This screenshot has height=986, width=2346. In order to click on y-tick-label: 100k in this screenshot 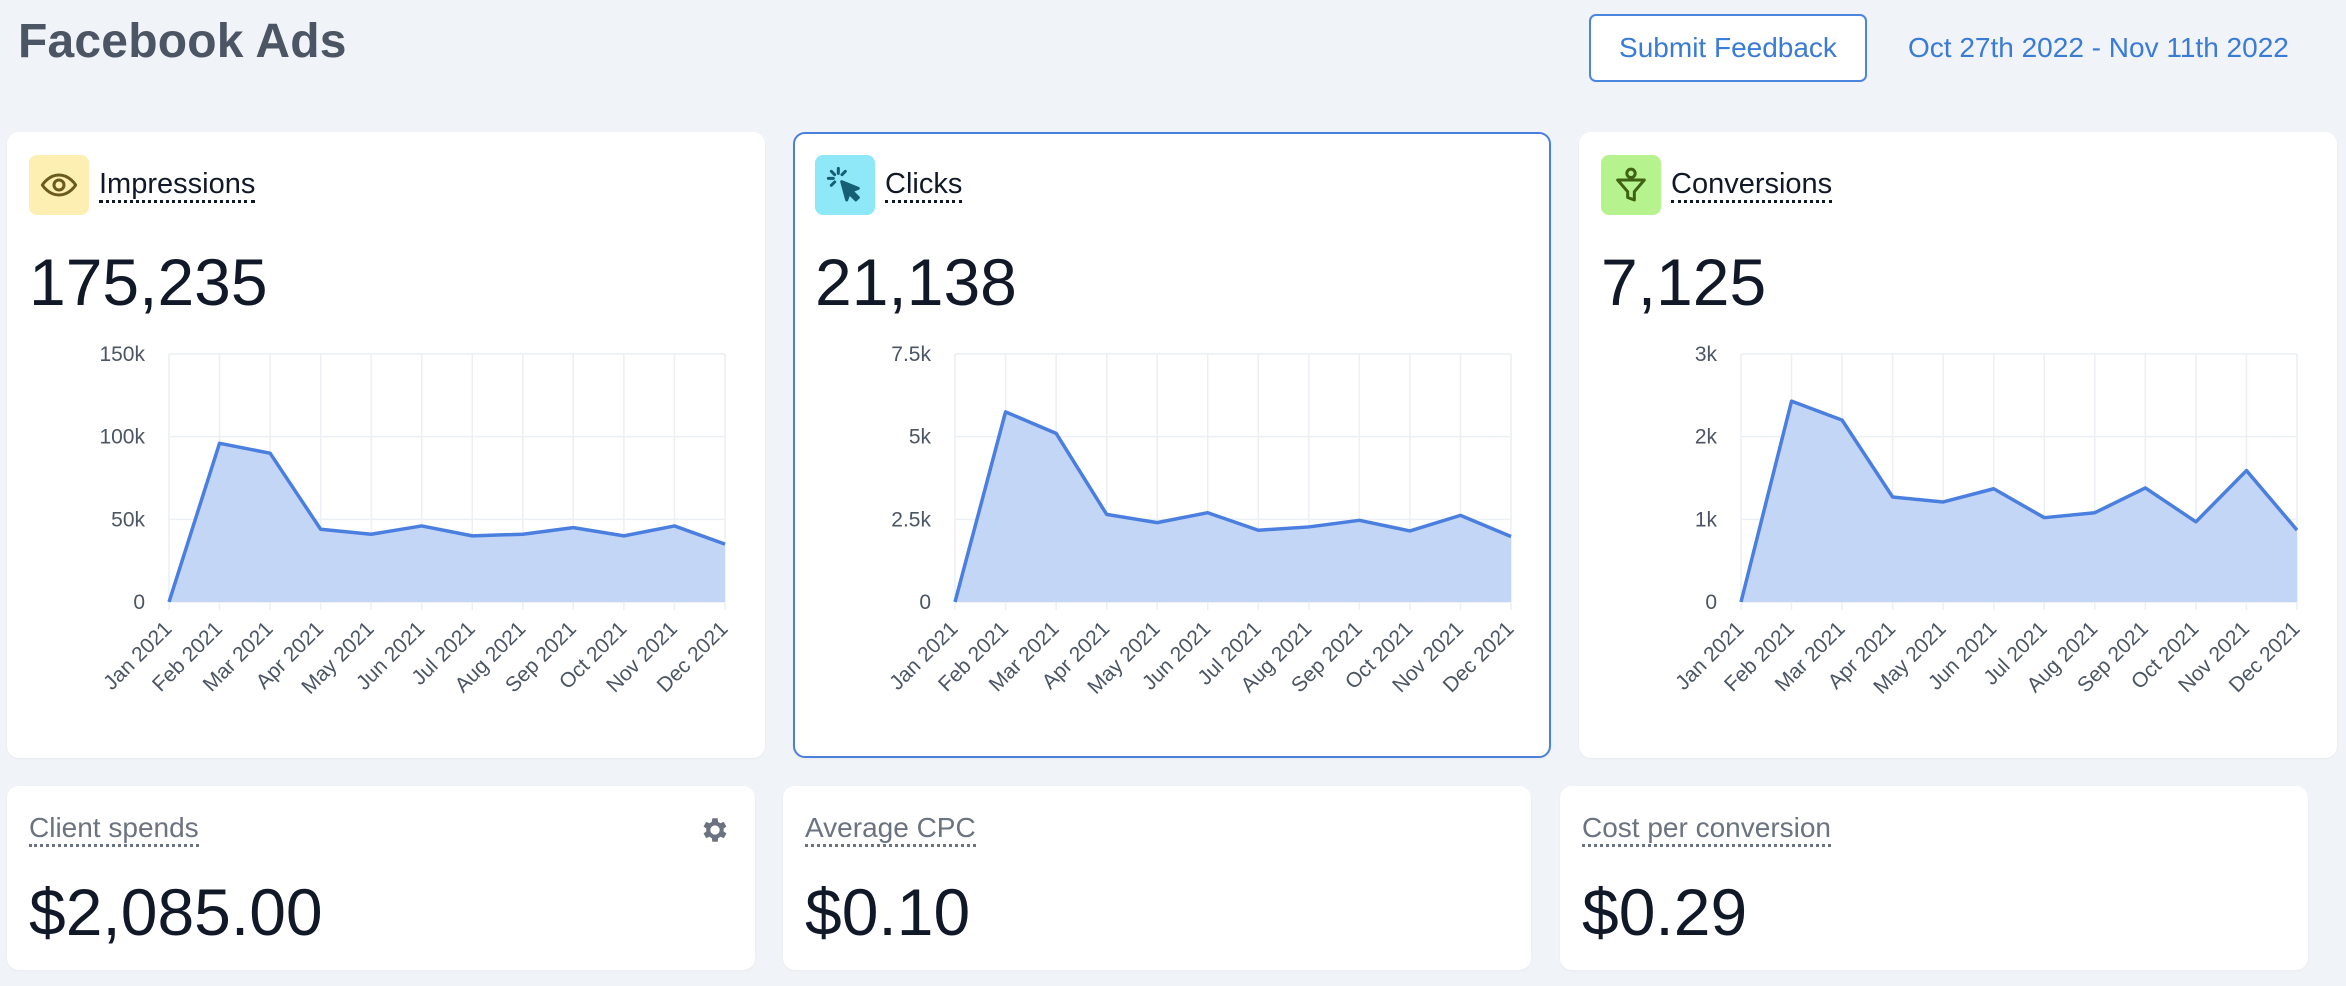, I will do `click(122, 437)`.